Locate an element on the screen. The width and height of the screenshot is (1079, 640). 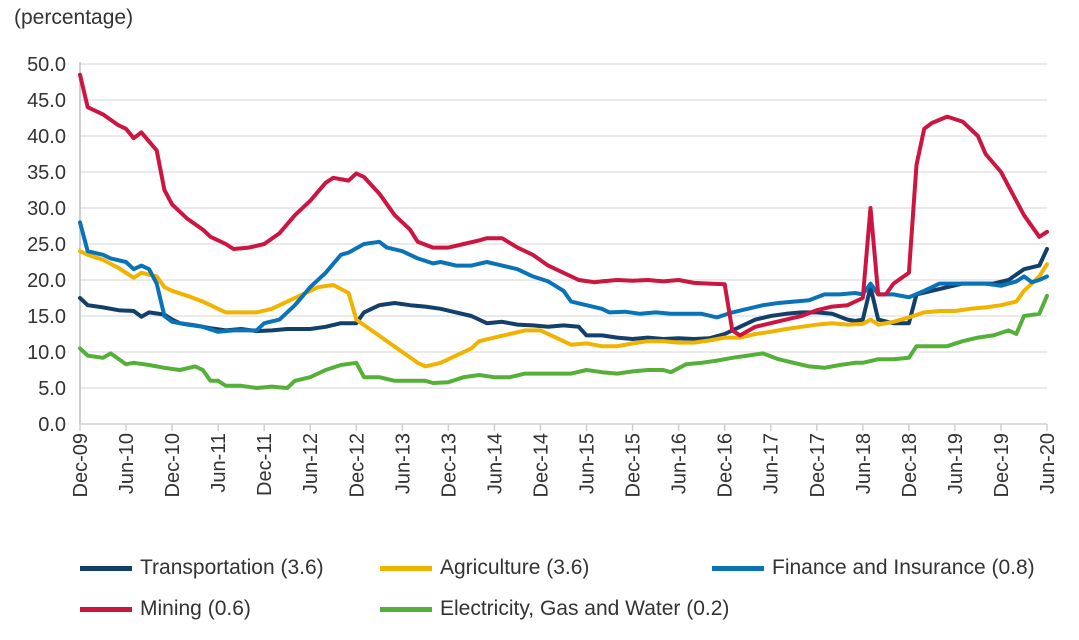
x-tick-label: Dec-11 is located at coordinates (265, 464).